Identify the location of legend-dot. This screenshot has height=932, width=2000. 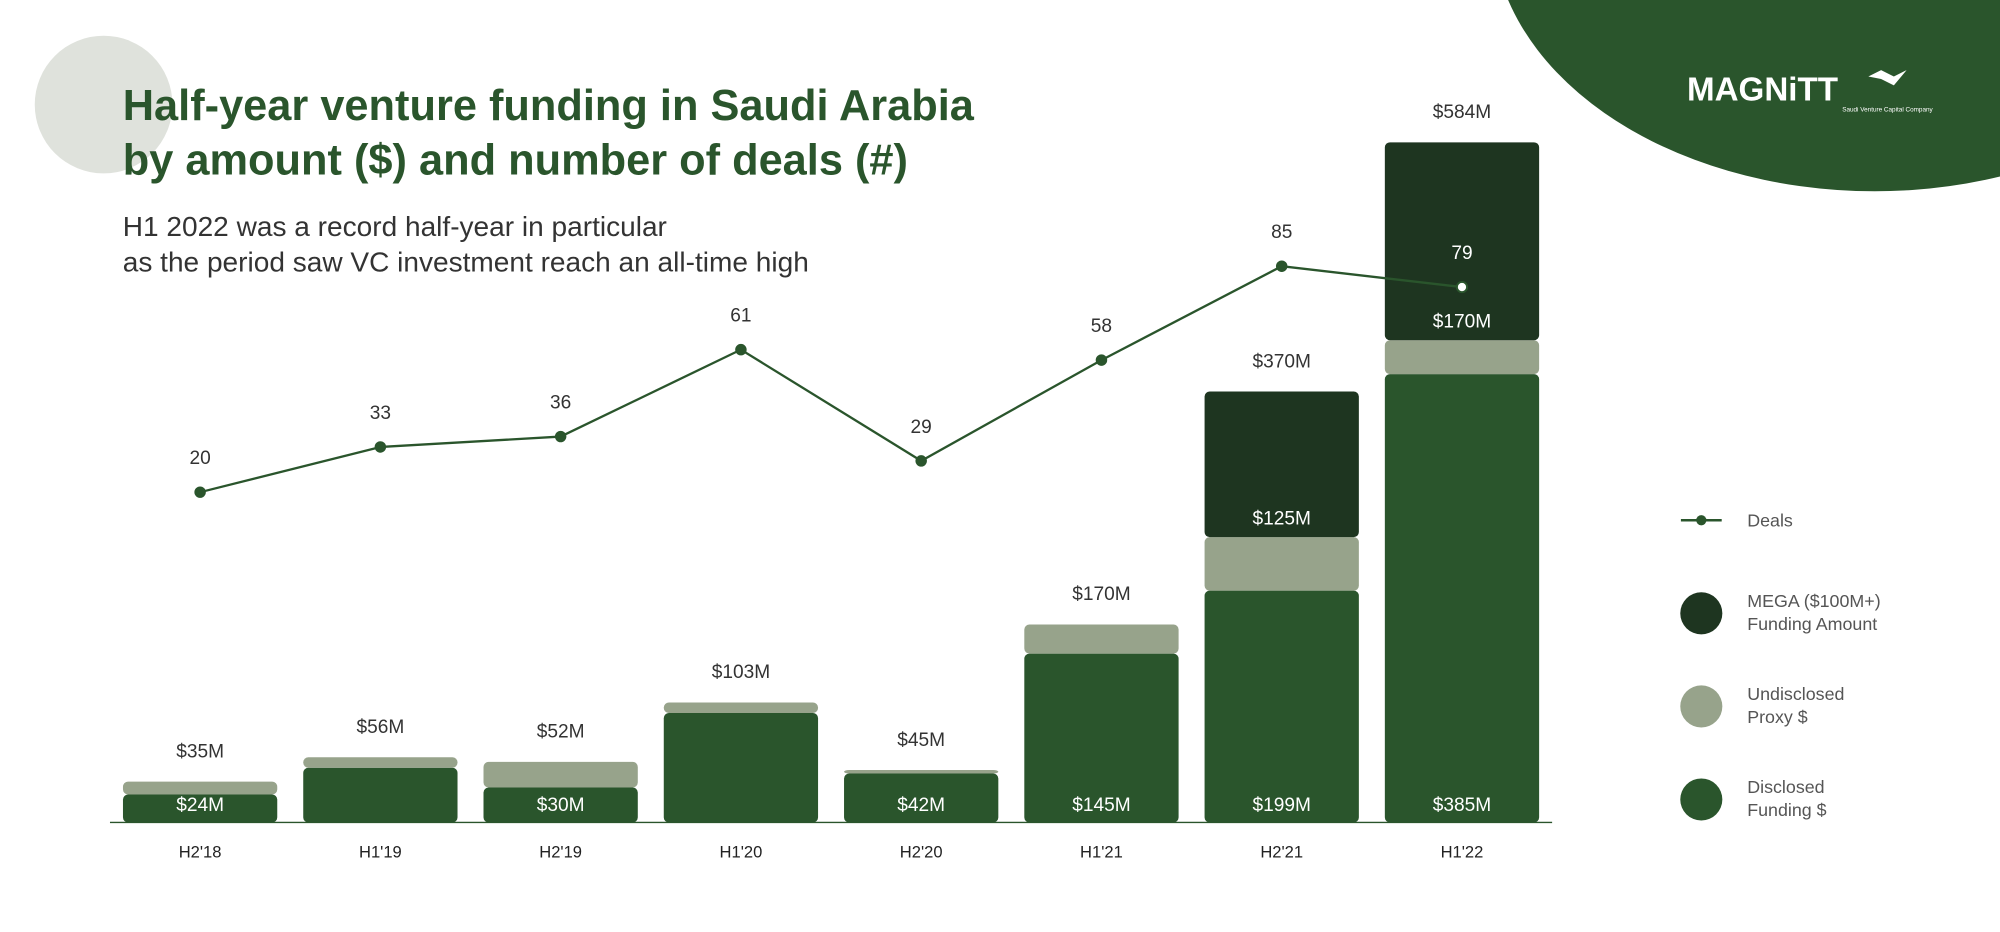
(1701, 520).